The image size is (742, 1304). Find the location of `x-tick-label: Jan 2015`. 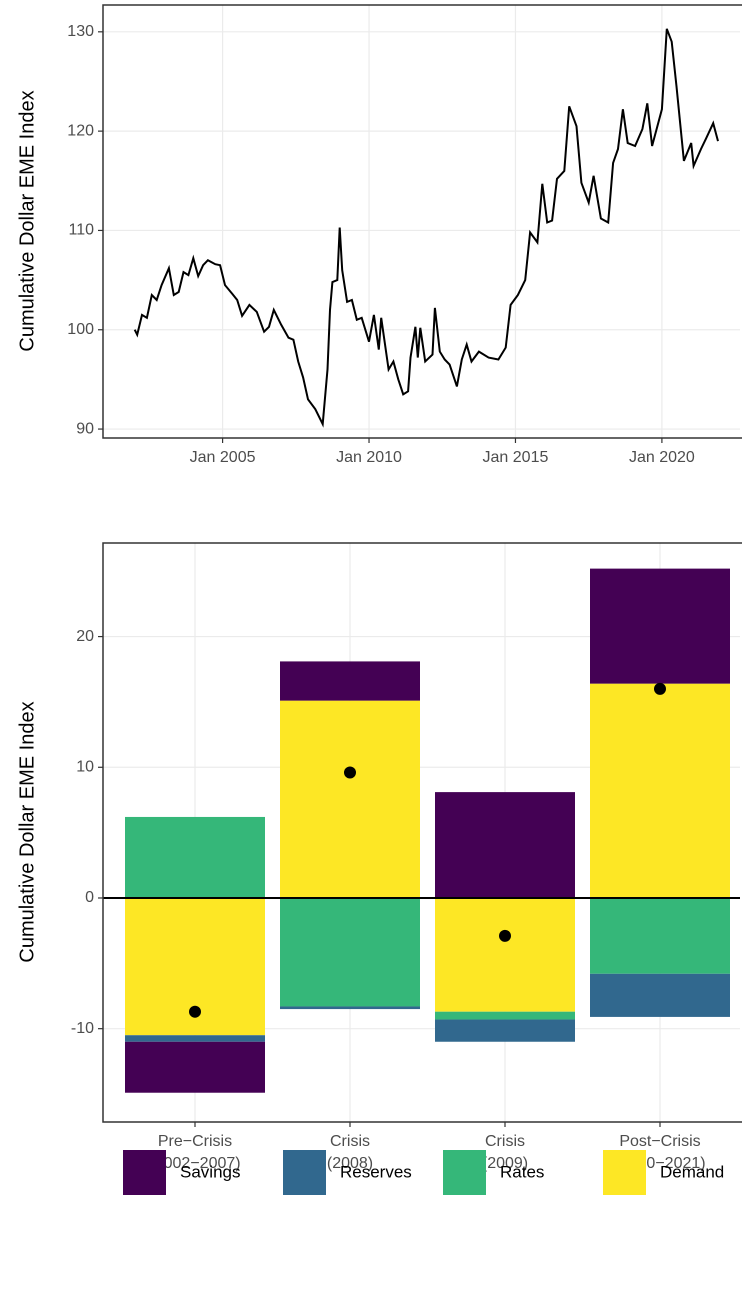

x-tick-label: Jan 2015 is located at coordinates (516, 457).